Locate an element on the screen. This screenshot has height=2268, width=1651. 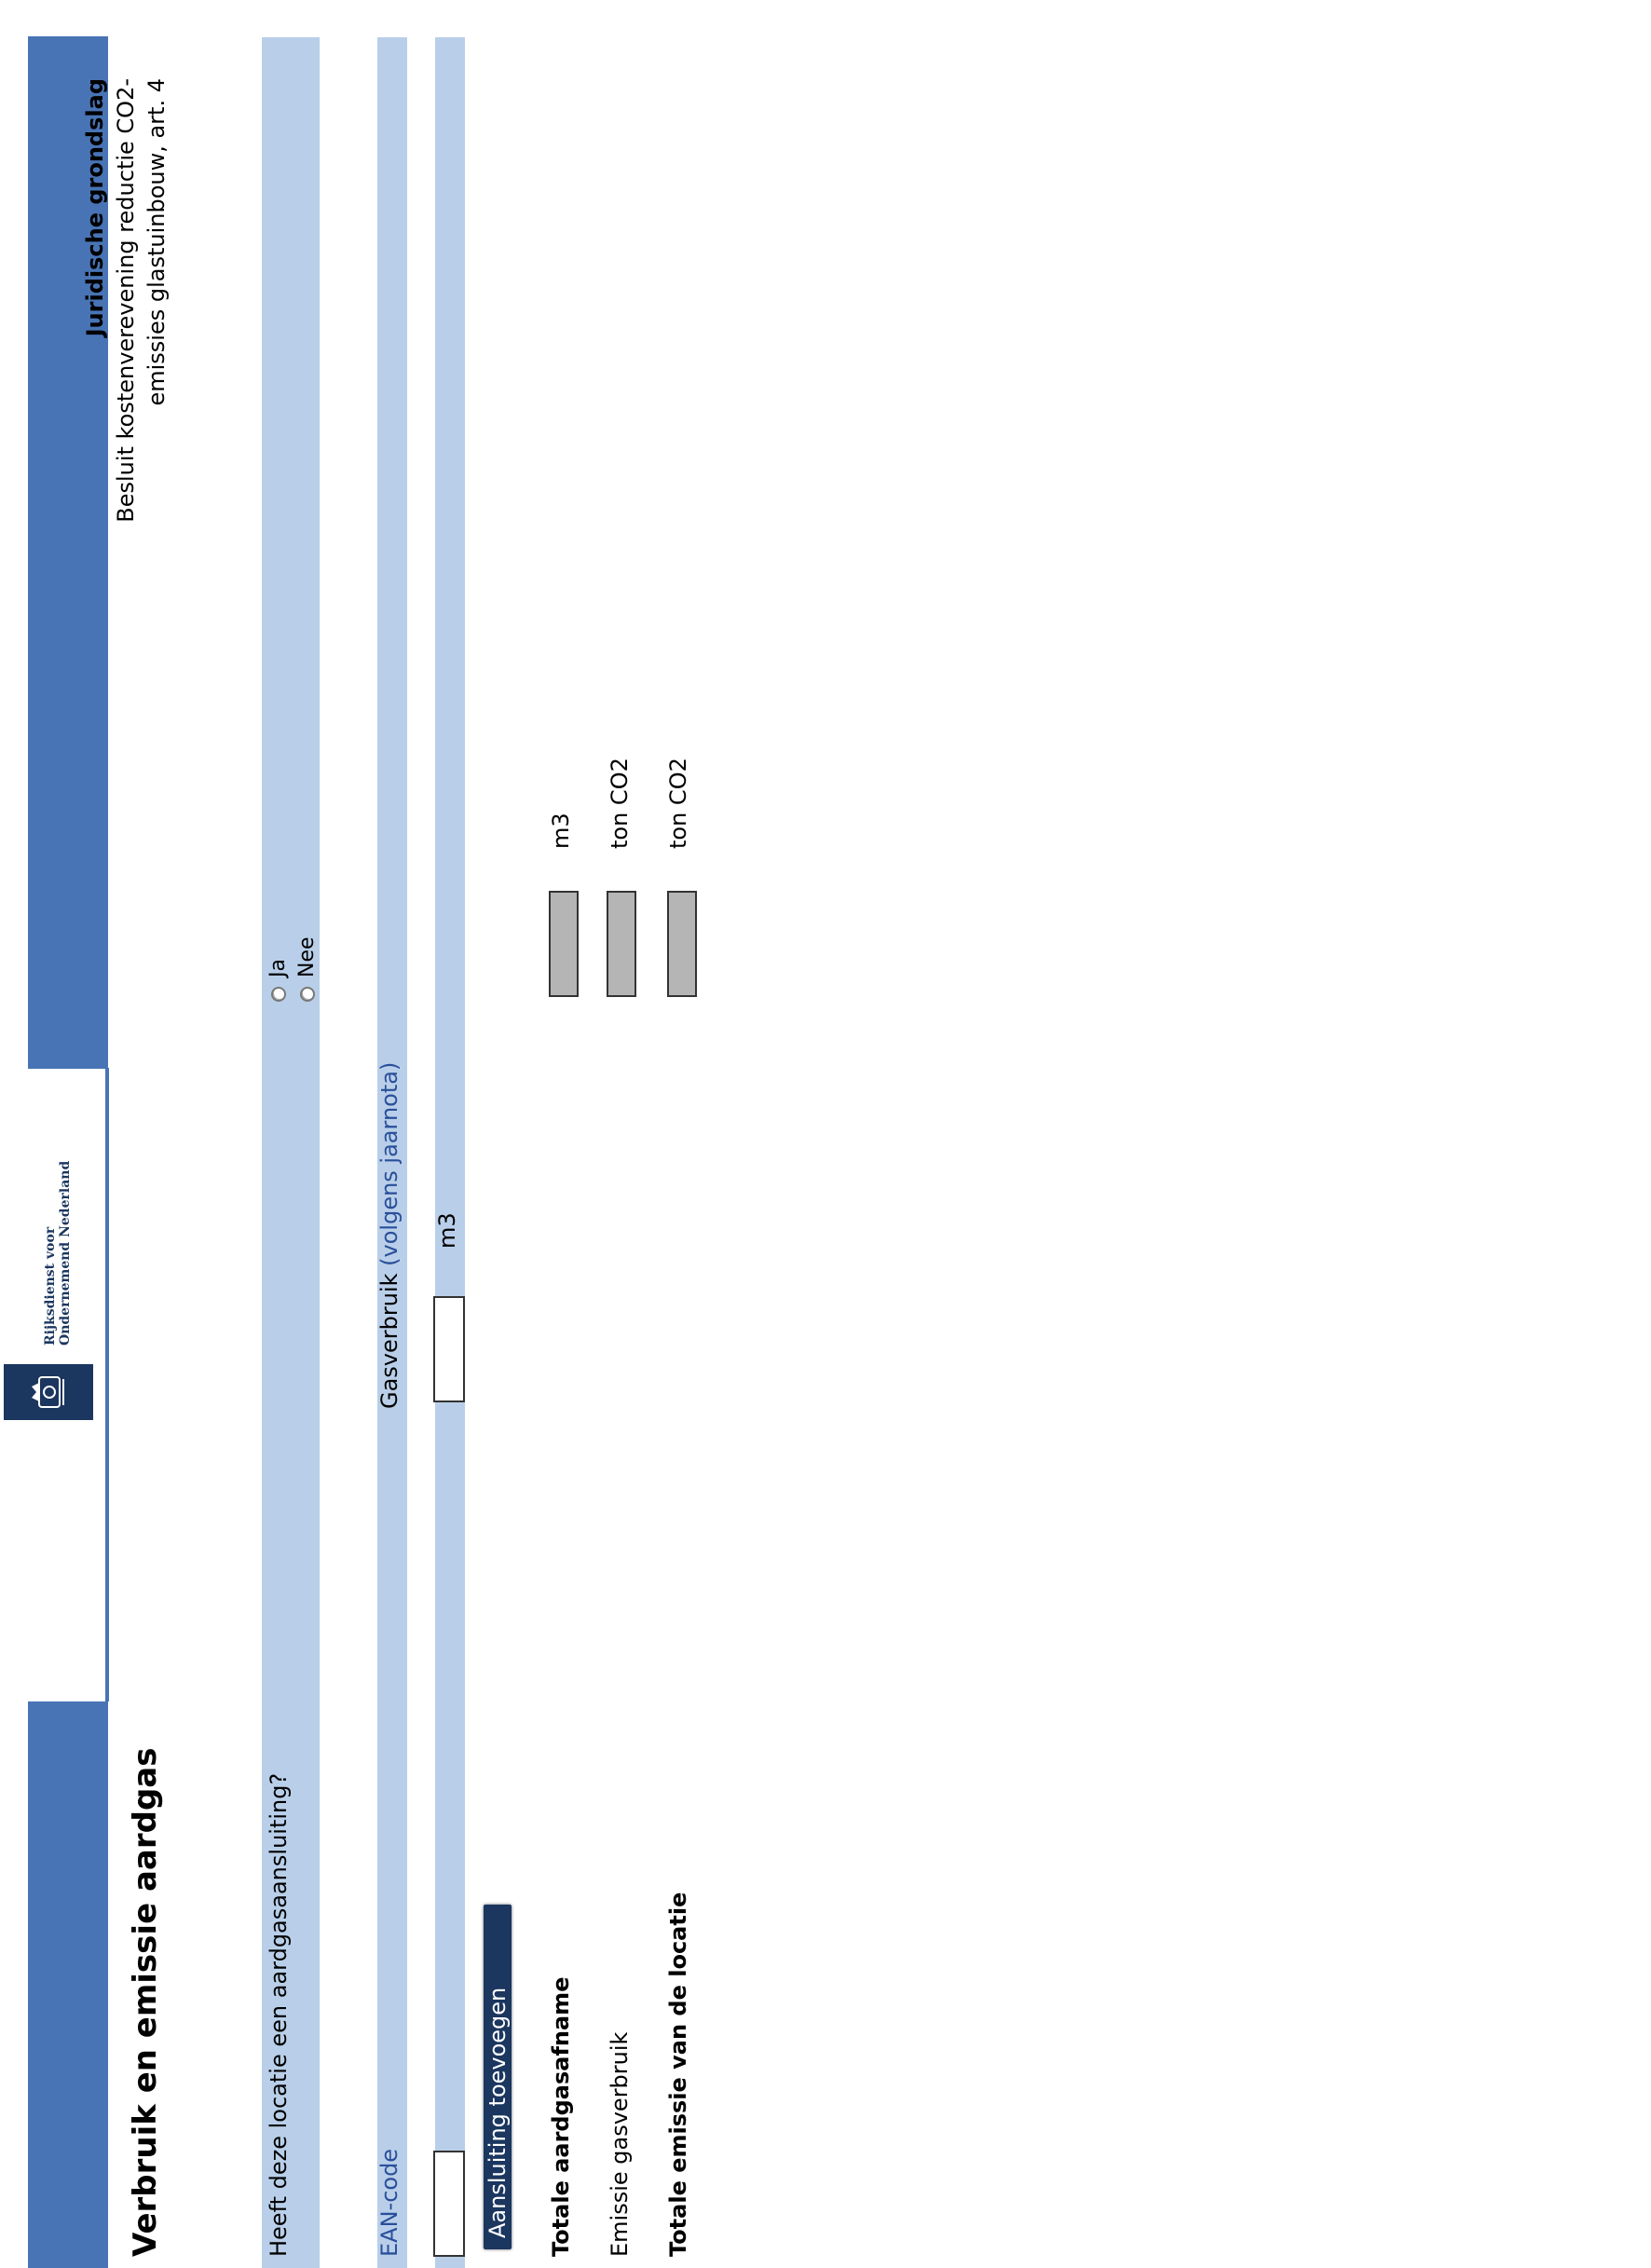
add-connection-button: Aansluiting toevoegen is located at coordinates (498, 2077).